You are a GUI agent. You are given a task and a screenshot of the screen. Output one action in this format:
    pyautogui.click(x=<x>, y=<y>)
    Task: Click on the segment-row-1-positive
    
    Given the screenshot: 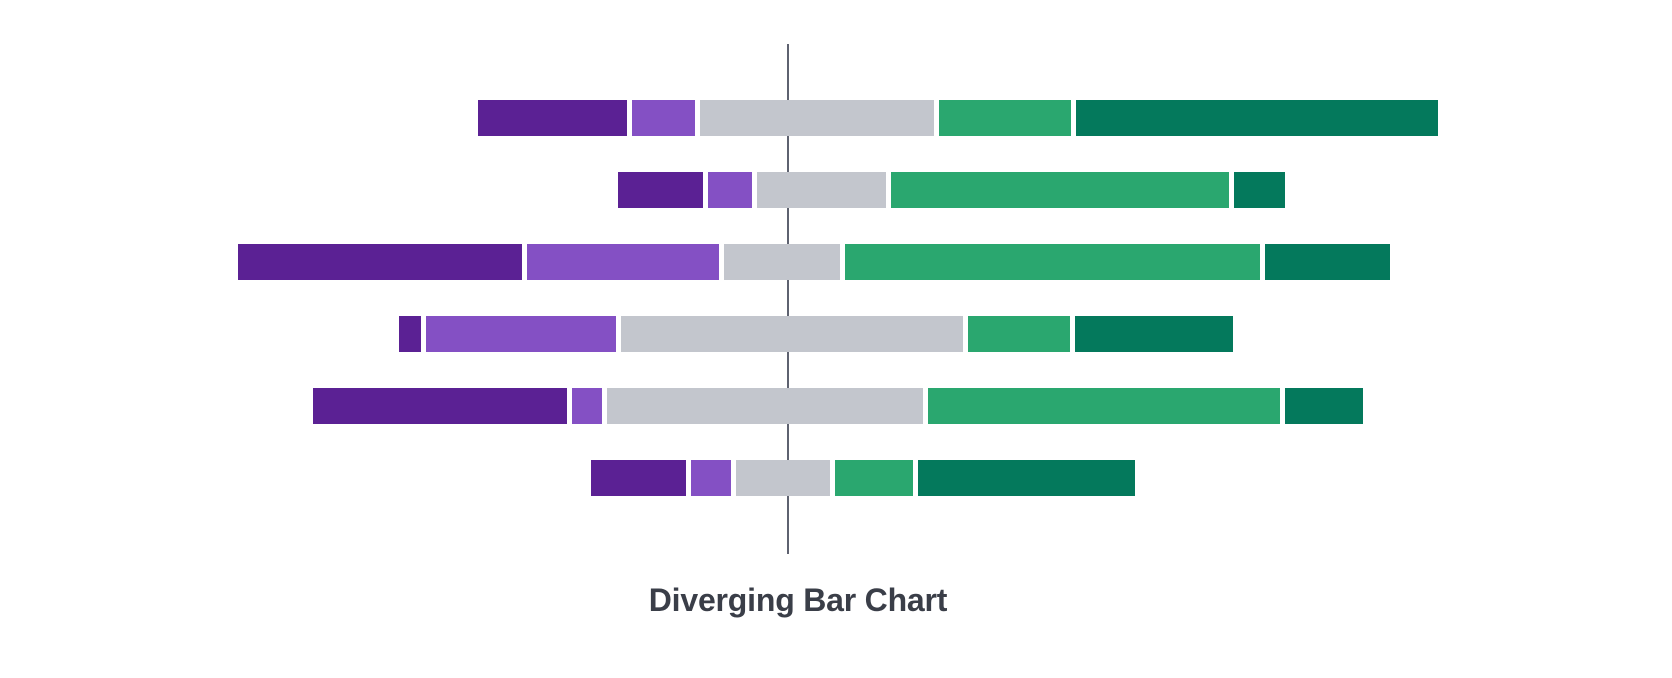 What is the action you would take?
    pyautogui.click(x=1005, y=118)
    